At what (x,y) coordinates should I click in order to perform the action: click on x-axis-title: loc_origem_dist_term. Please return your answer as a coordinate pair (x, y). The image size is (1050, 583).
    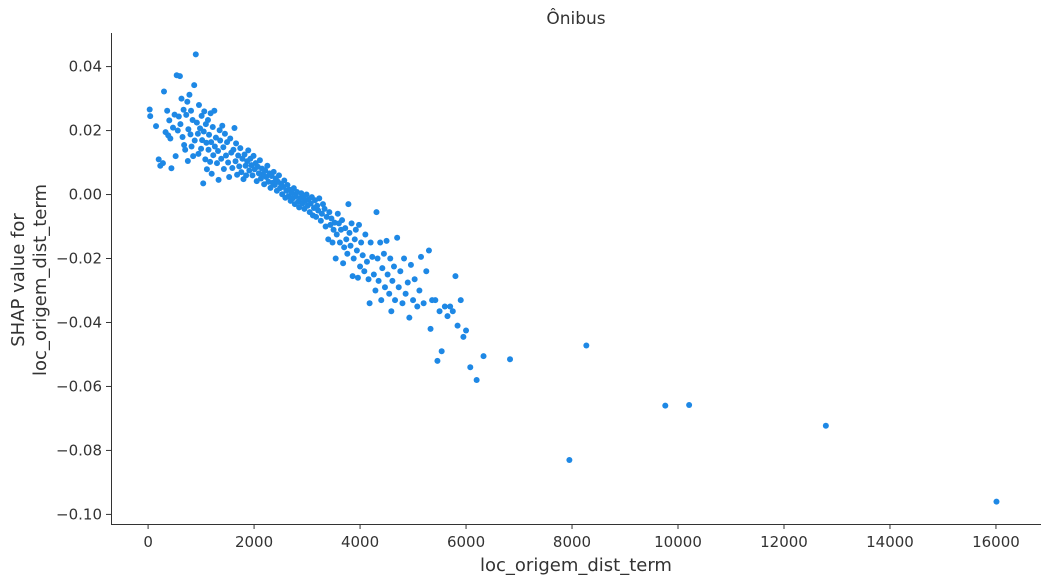
    Looking at the image, I should click on (576, 565).